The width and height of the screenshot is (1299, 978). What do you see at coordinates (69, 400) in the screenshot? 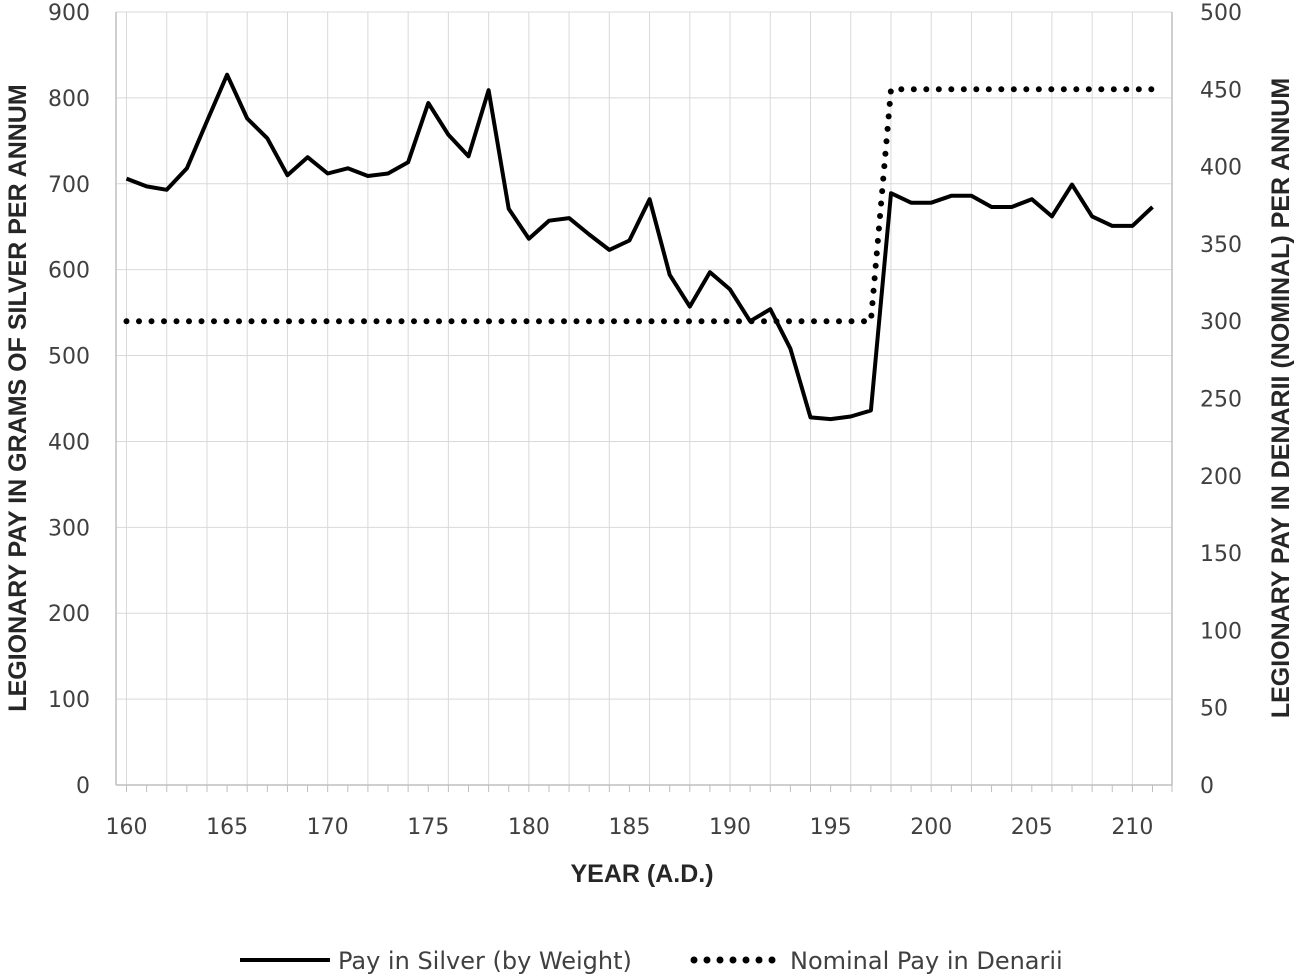
I see `left-y-tick-labels: 0 100 200 300 400 500 600 700 800 900` at bounding box center [69, 400].